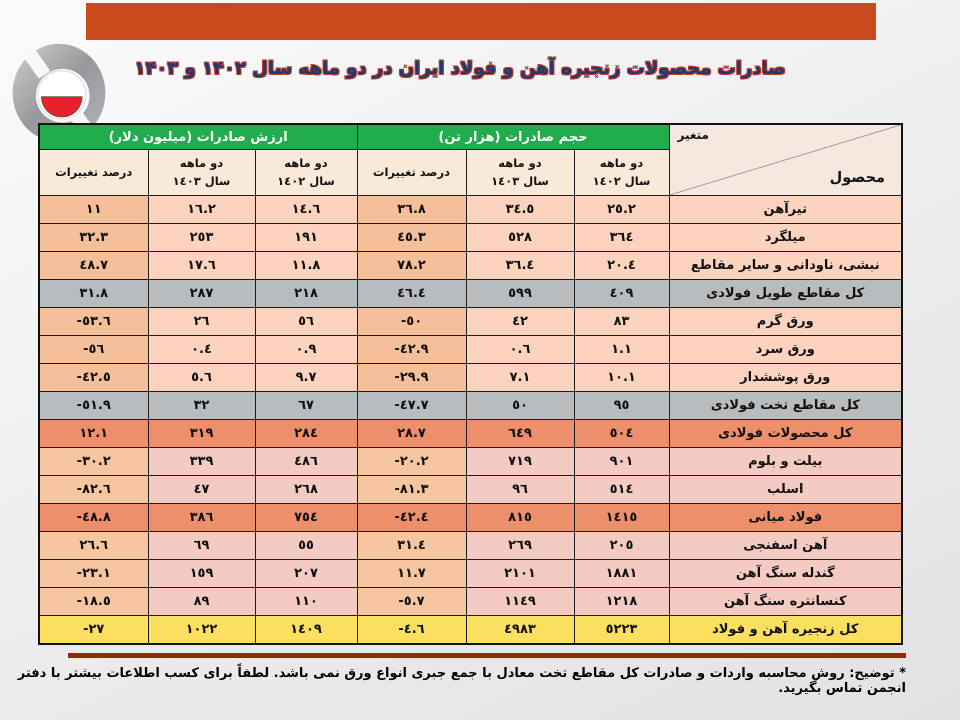  I want to click on value-cell: ٢٦٩, so click(520, 545).